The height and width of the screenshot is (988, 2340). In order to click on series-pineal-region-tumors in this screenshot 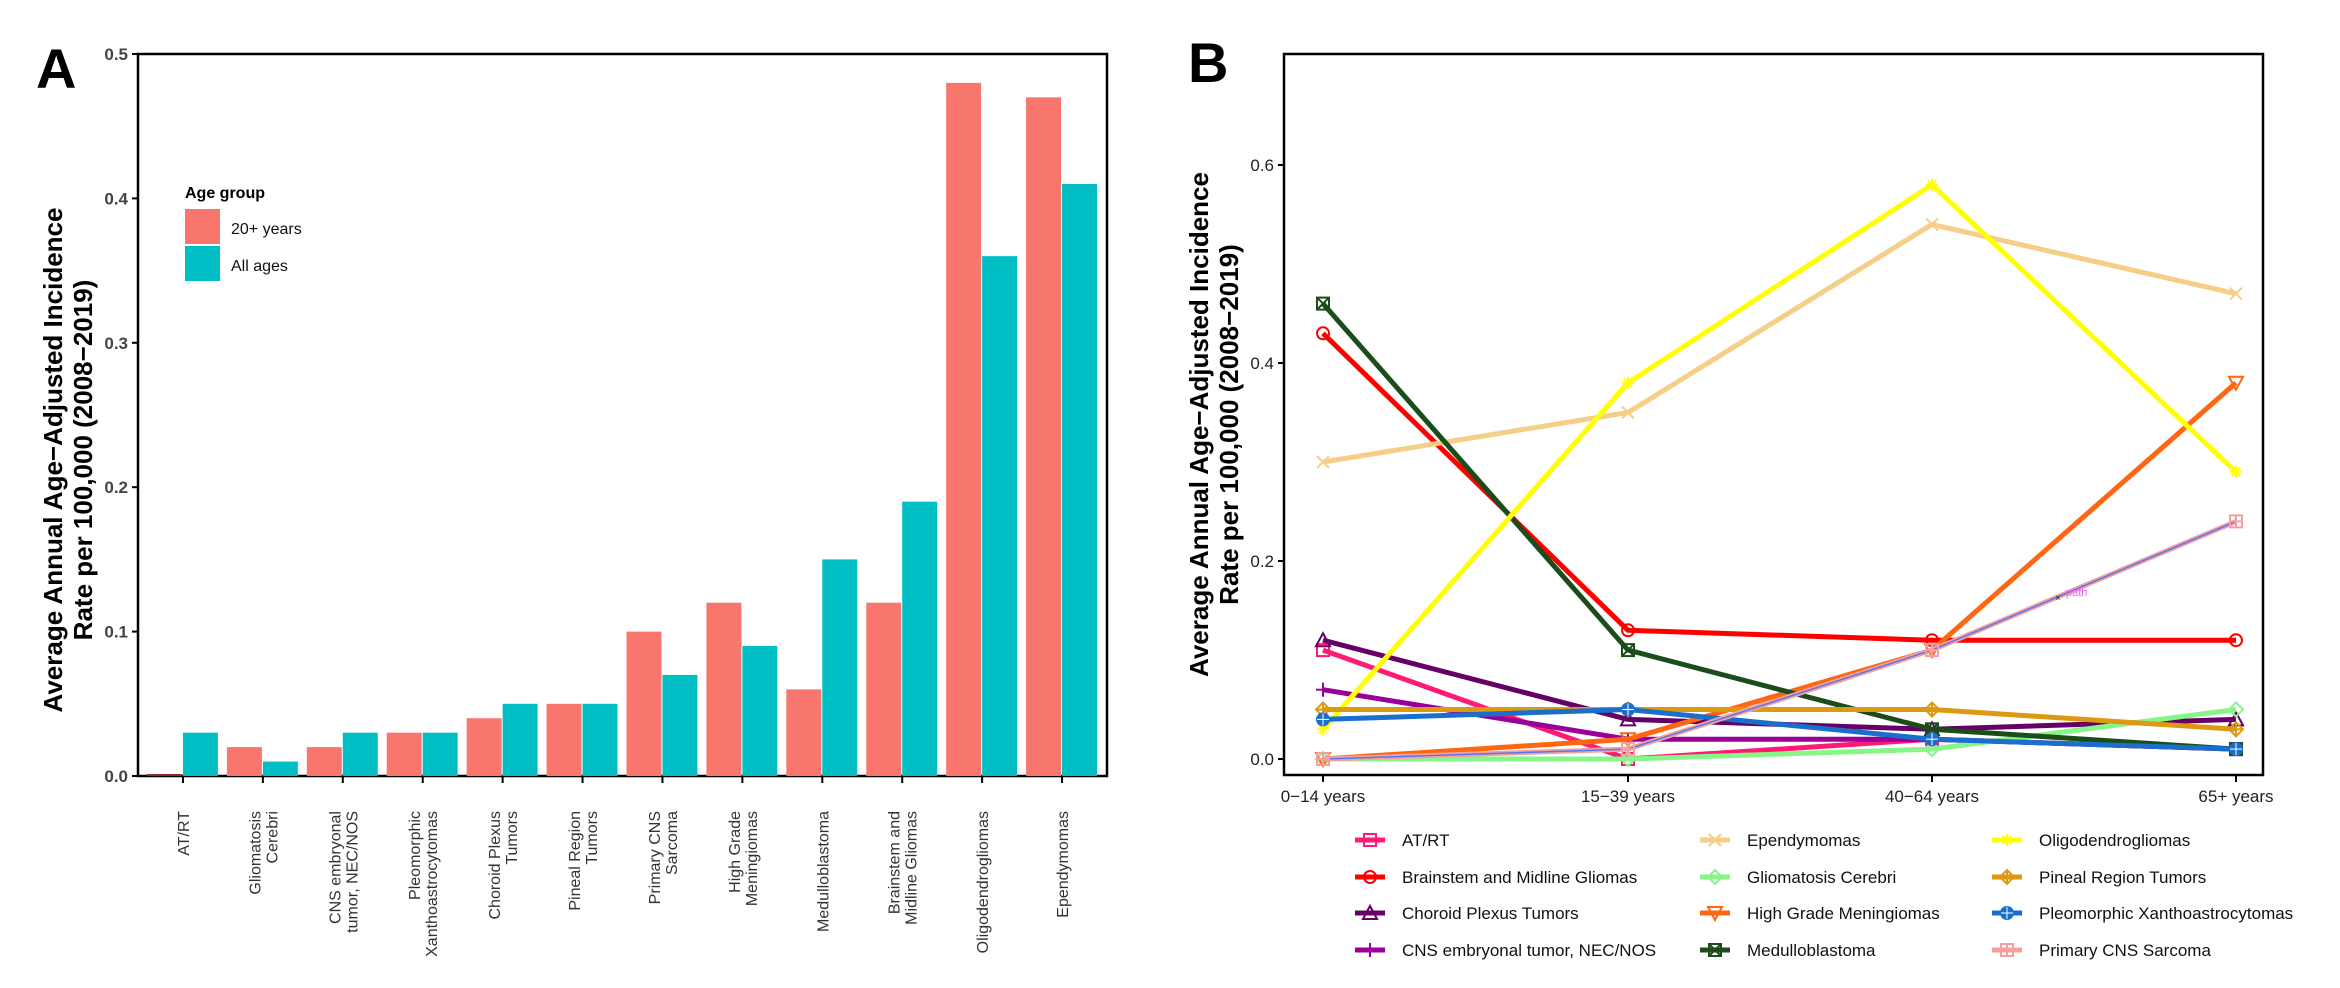, I will do `click(1779, 719)`.